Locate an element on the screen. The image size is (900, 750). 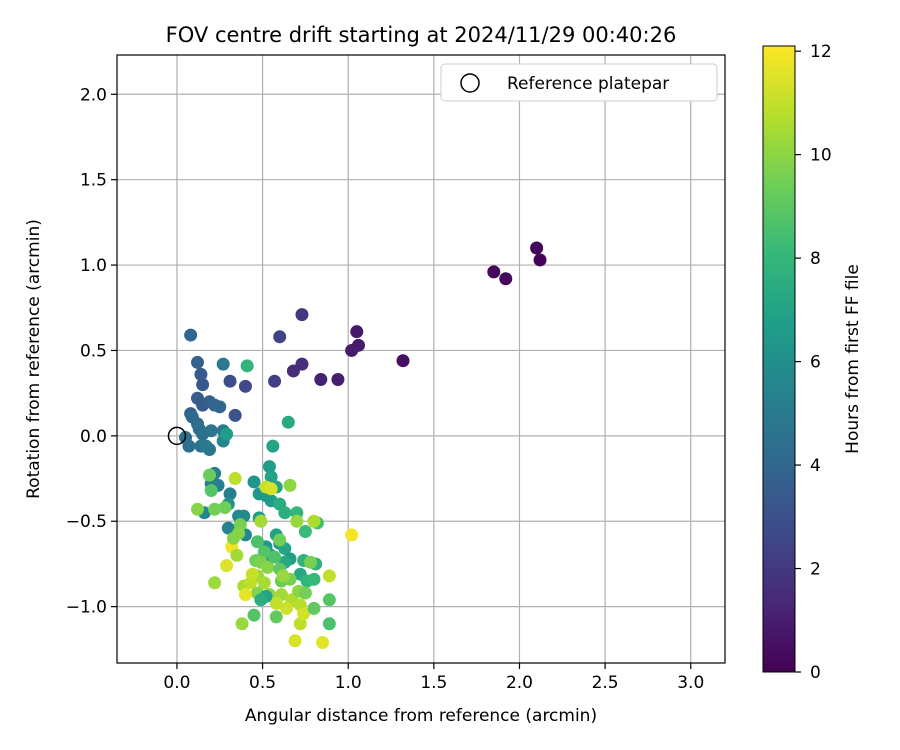
x-tick-label: 2.5 is located at coordinates (605, 683).